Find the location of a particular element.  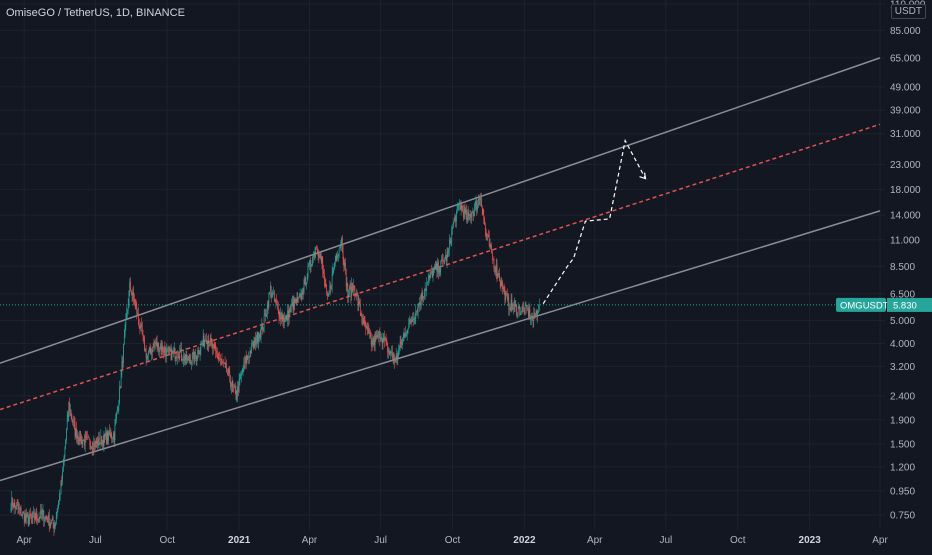

price-tick-label: 85.000 is located at coordinates (905, 31).